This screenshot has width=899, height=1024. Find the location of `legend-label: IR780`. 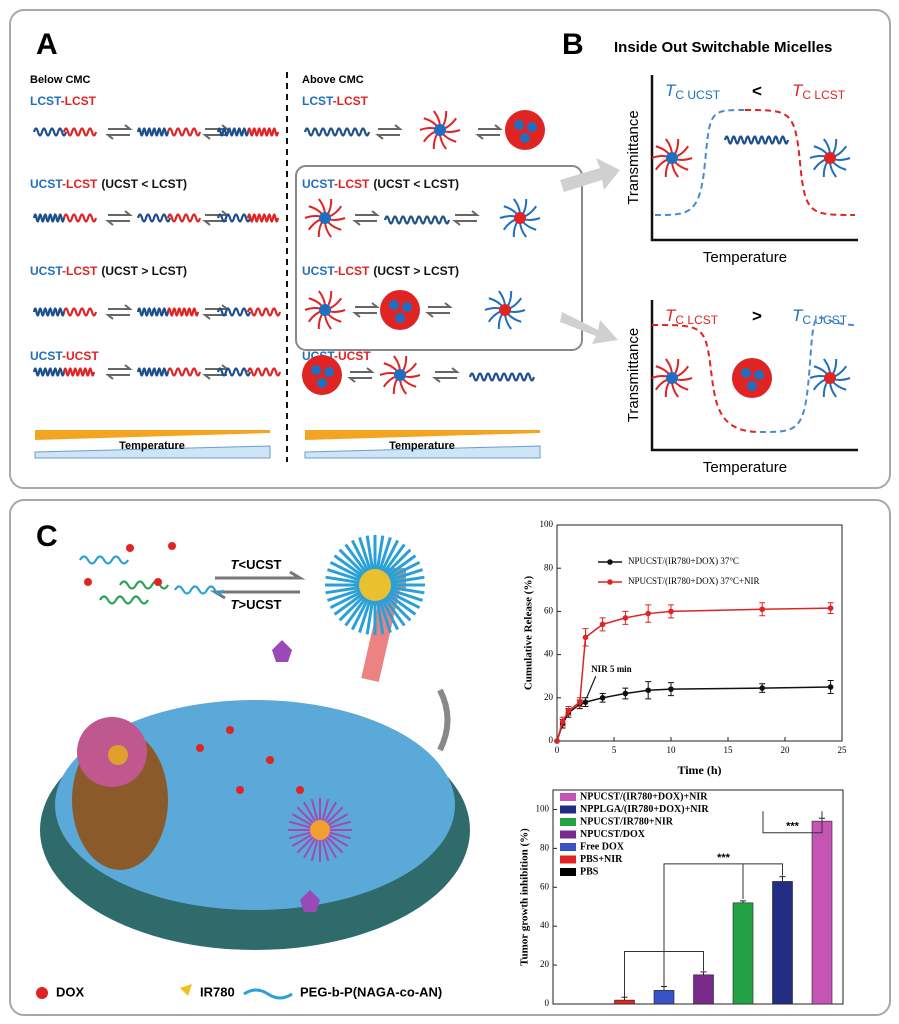

legend-label: IR780 is located at coordinates (217, 991).